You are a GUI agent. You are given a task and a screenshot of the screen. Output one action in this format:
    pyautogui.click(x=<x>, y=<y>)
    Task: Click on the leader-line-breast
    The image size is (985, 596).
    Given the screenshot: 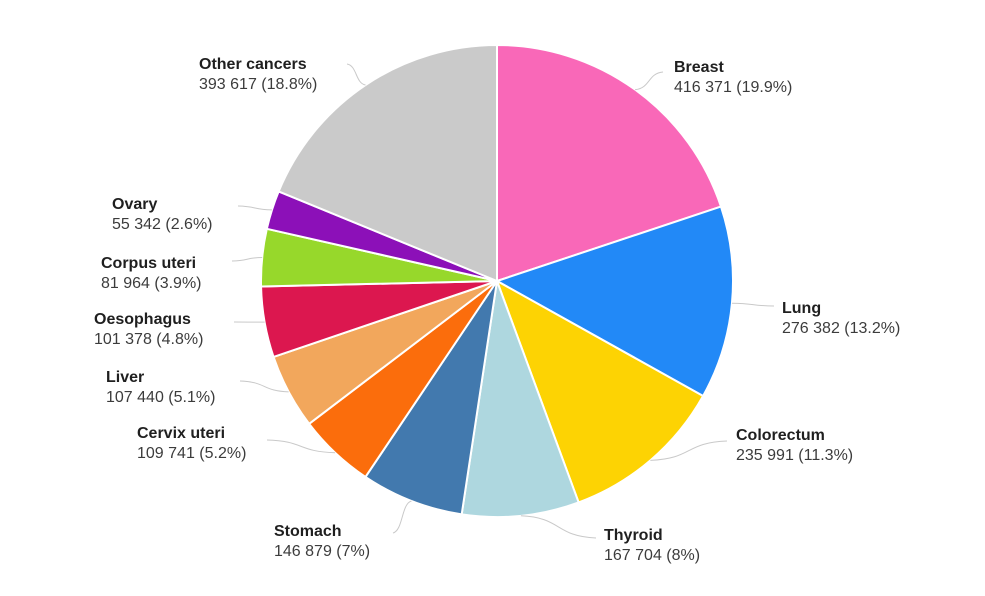 What is the action you would take?
    pyautogui.click(x=649, y=81)
    